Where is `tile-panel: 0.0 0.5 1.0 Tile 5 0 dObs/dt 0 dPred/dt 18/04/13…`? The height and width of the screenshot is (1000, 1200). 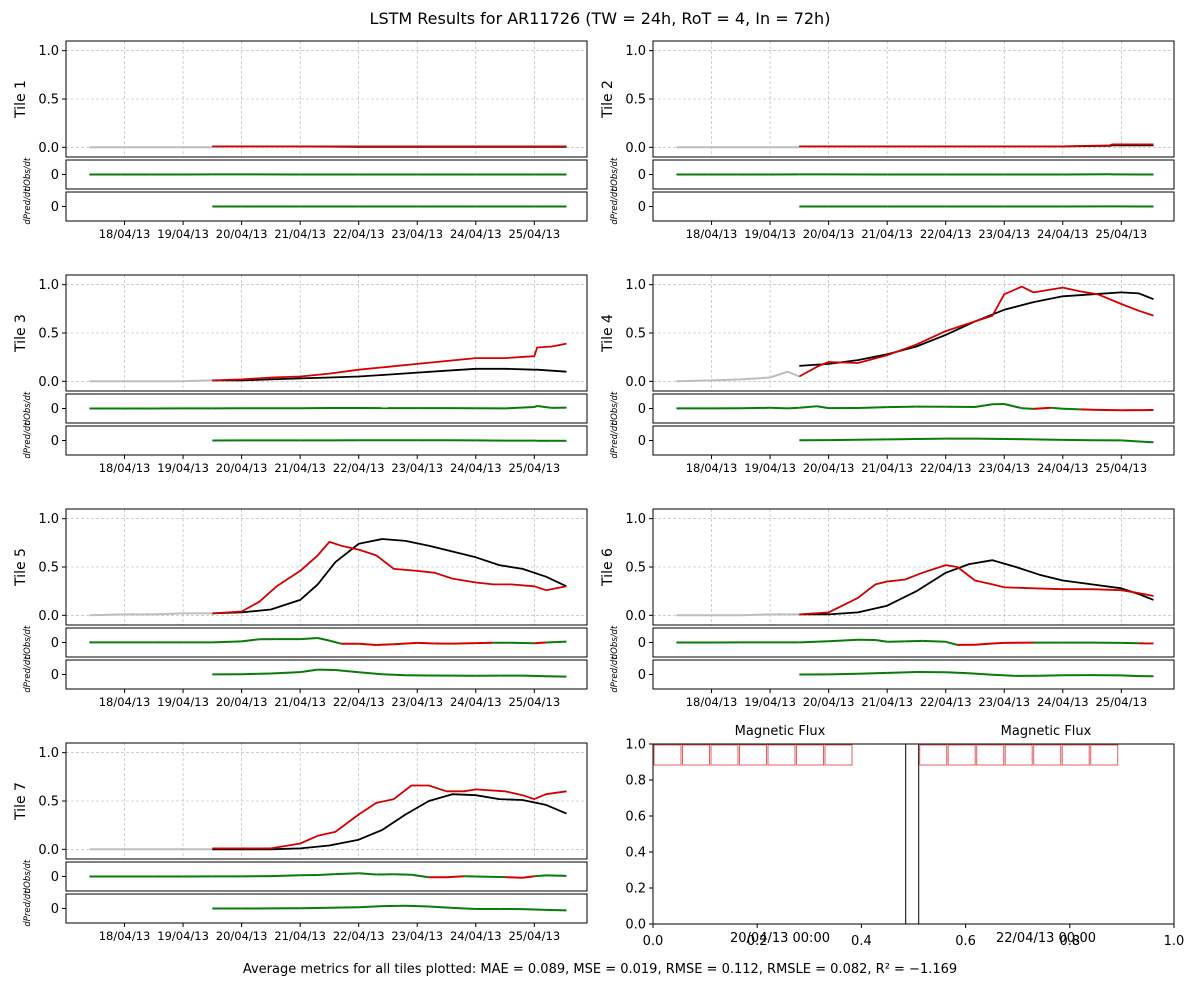 tile-panel: 0.0 0.5 1.0 Tile 5 0 dObs/dt 0 dPred/dt 18/04/13… is located at coordinates (300, 608).